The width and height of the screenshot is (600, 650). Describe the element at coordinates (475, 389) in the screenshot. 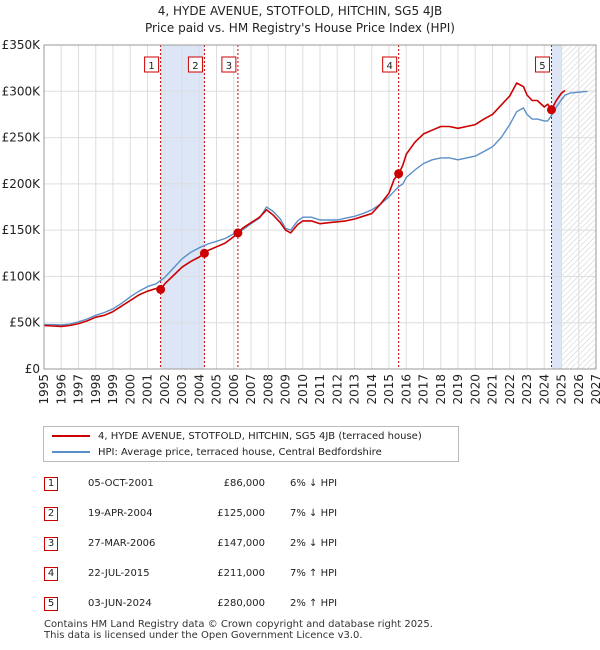

I see `x-tick-label: 2020` at that location.